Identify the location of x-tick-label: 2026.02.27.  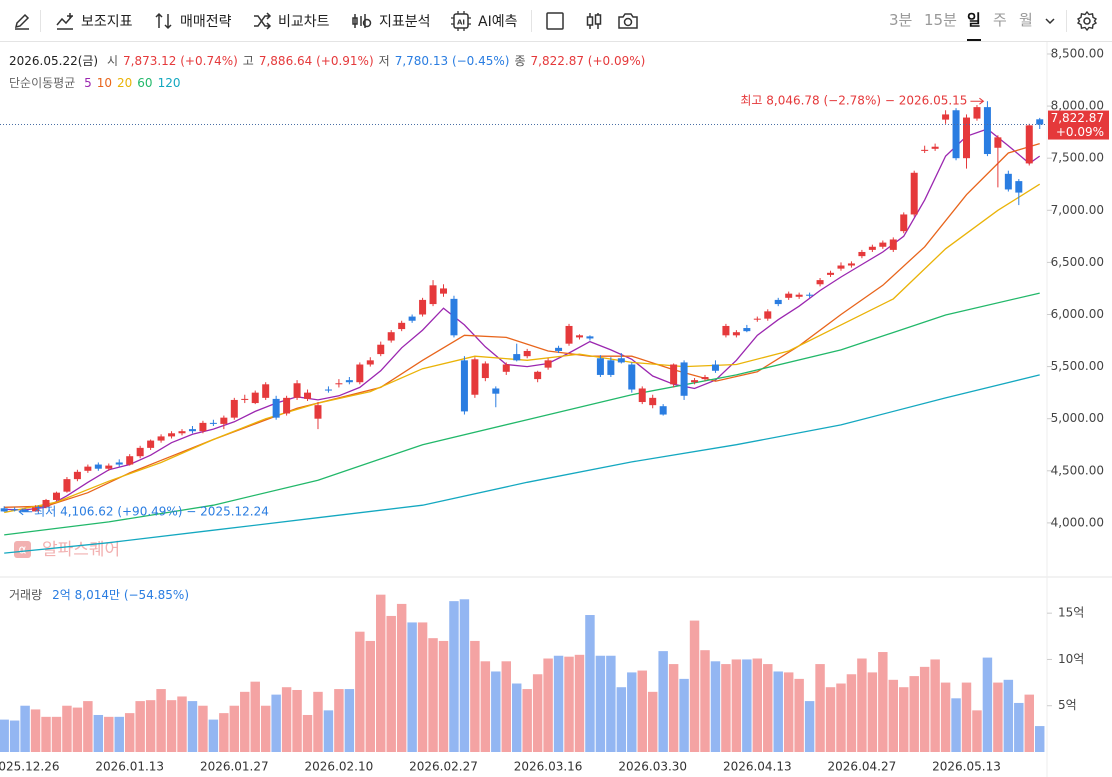
(443, 767).